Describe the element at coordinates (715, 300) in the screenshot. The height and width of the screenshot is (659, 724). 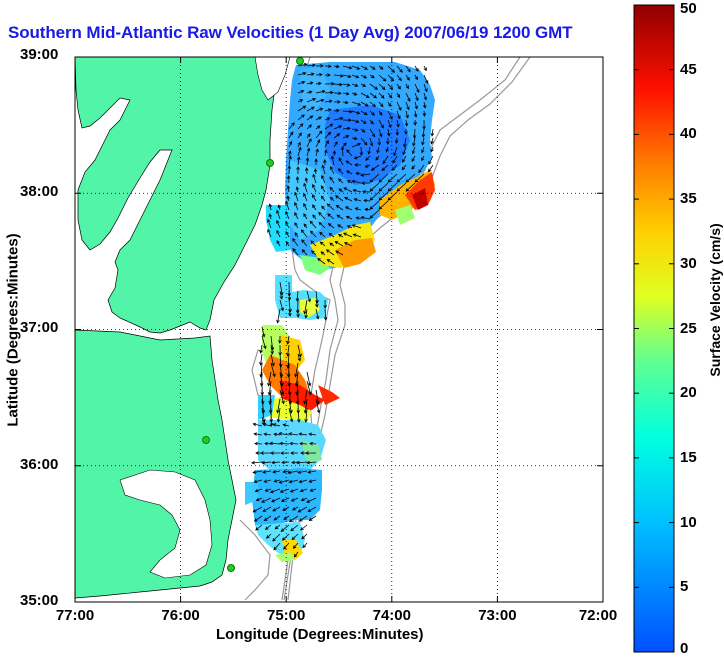
I see `colorbar-label: Surface Velocity (cm/s)` at that location.